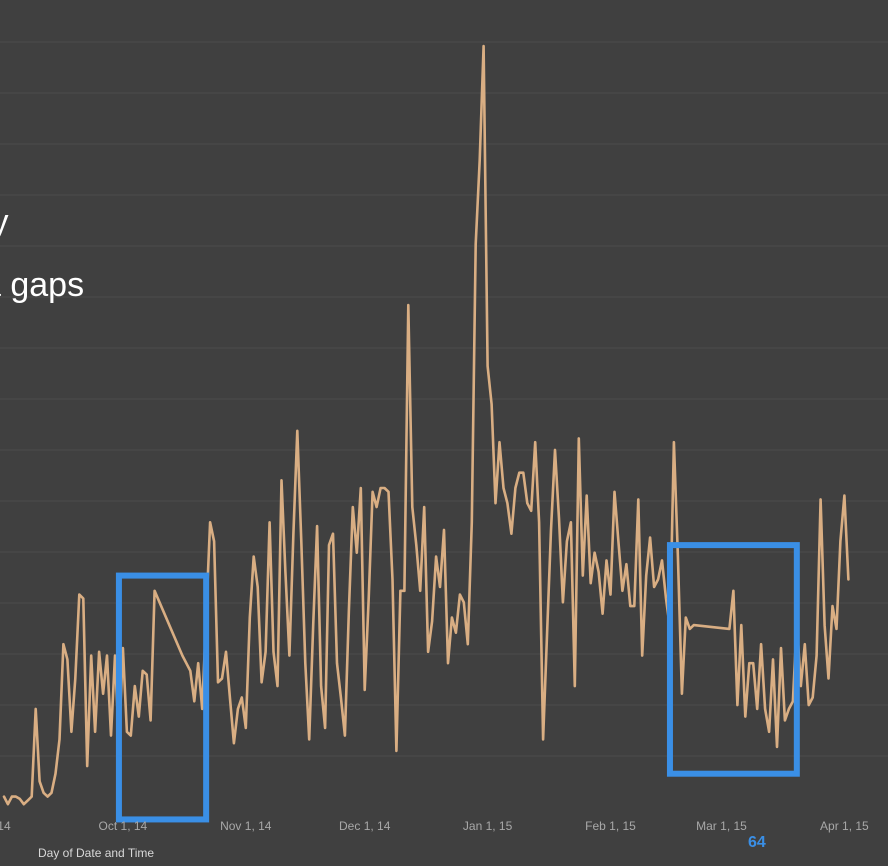 This screenshot has height=866, width=888. Describe the element at coordinates (610, 826) in the screenshot. I see `x-tick-label: Feb 1, 15` at that location.